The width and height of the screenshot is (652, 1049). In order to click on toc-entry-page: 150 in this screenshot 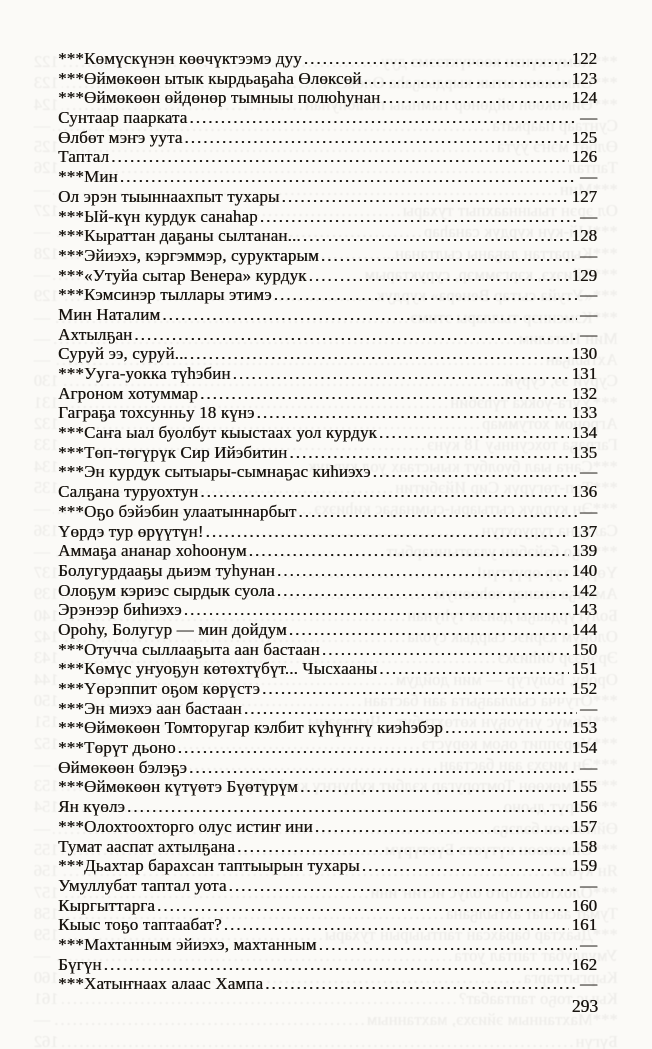, I will do `click(584, 649)`.